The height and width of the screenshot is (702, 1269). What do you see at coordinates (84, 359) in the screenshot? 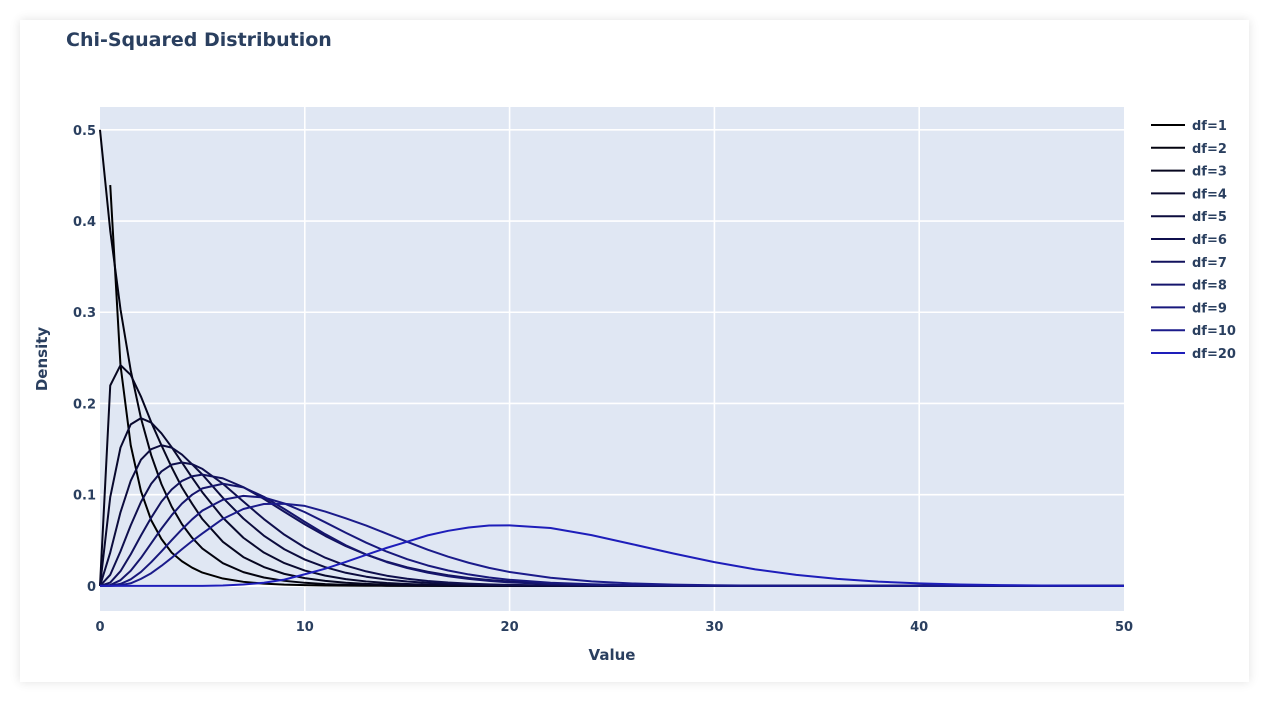
I see `y-axis-ticks: 0 0.1 0.2 0.3 0.4 0.5` at bounding box center [84, 359].